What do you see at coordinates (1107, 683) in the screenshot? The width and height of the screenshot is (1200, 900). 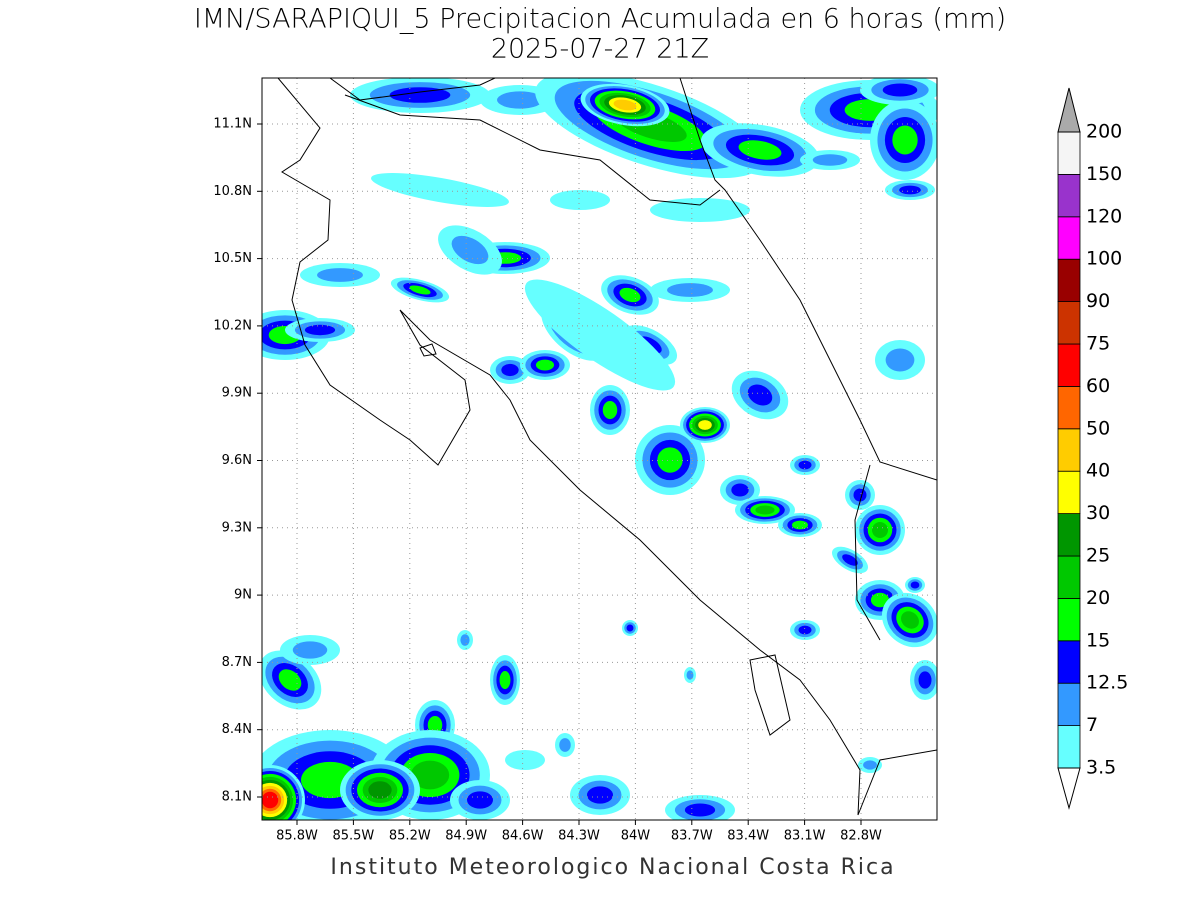 I see `colorbar-label: 12.5` at bounding box center [1107, 683].